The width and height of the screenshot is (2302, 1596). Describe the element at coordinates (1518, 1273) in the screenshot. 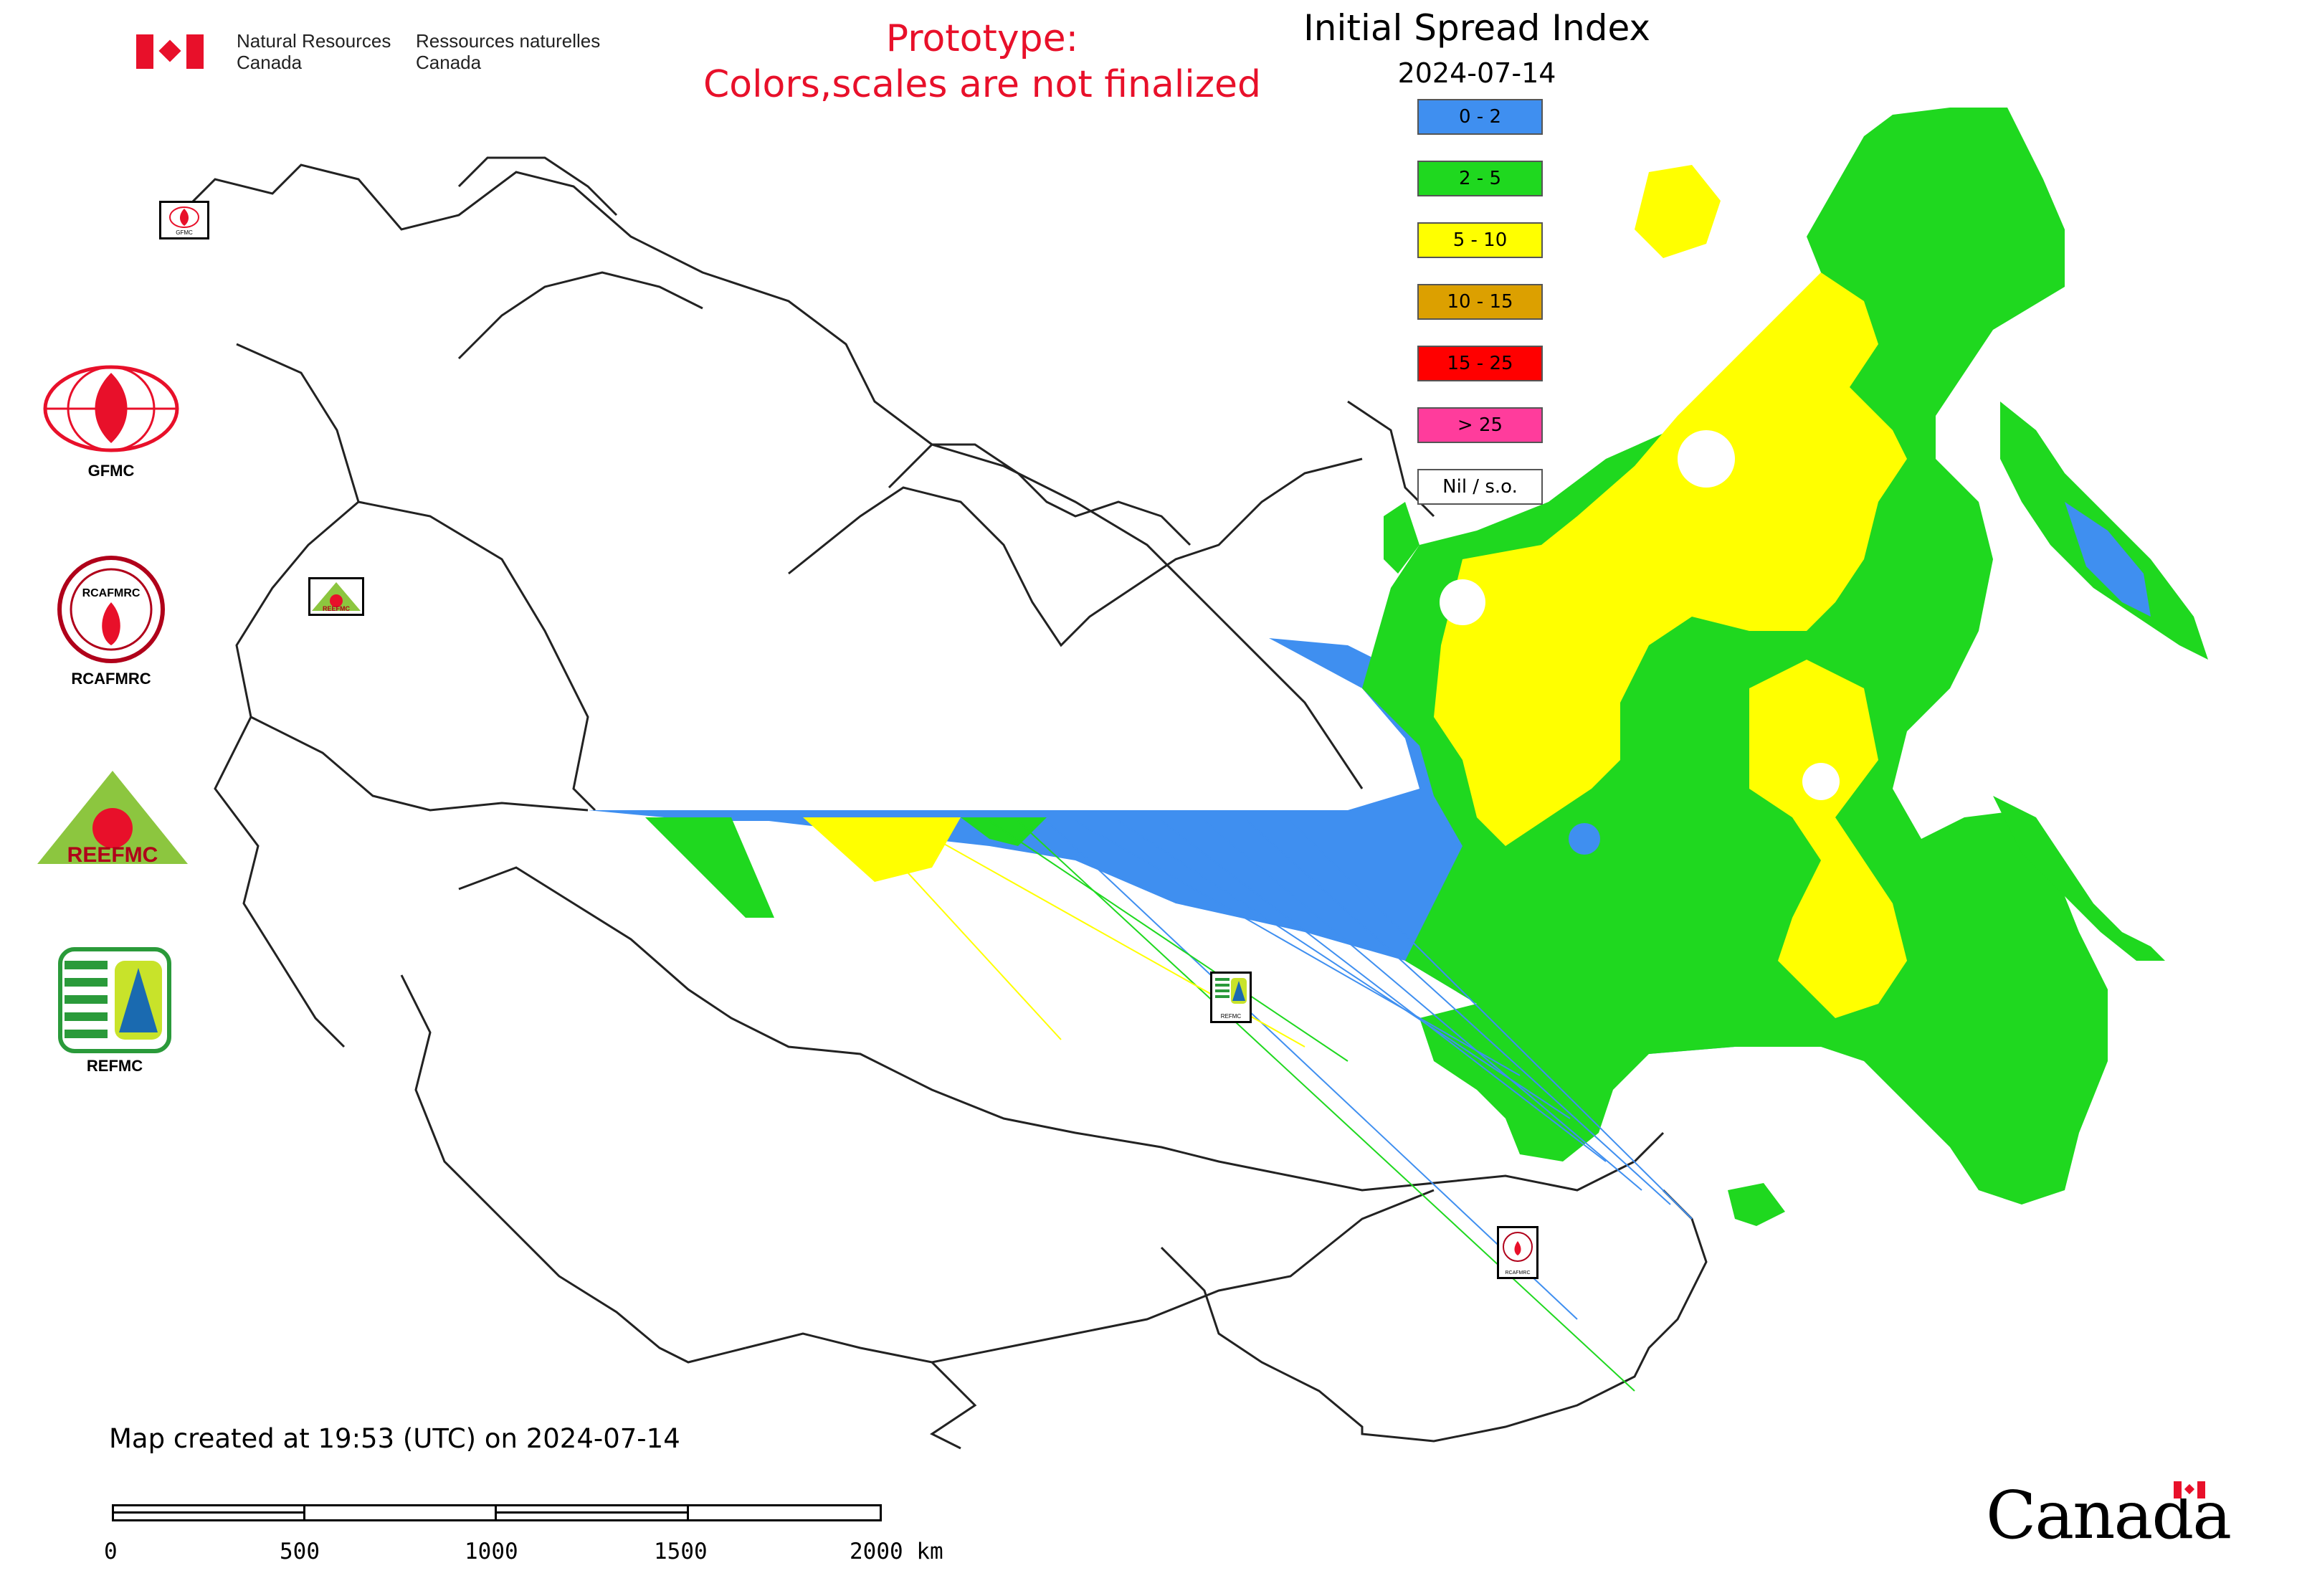

I see `rcafmrc-badge-label: RCAFMRC` at that location.